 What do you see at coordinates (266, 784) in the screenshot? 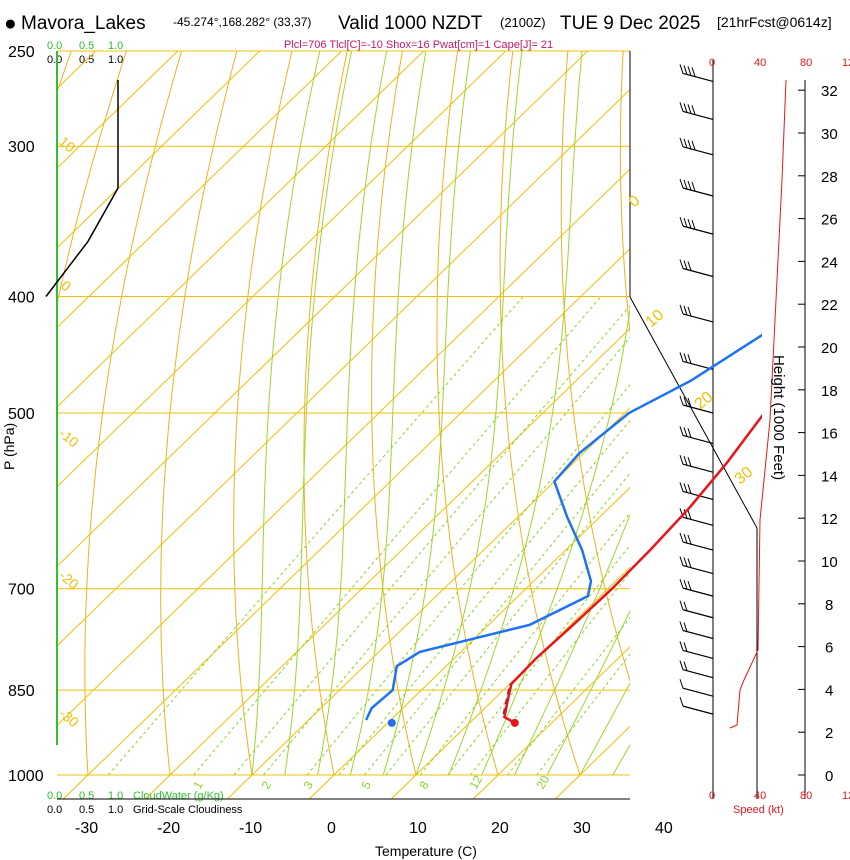
I see `mixing-ratio-label: 2` at bounding box center [266, 784].